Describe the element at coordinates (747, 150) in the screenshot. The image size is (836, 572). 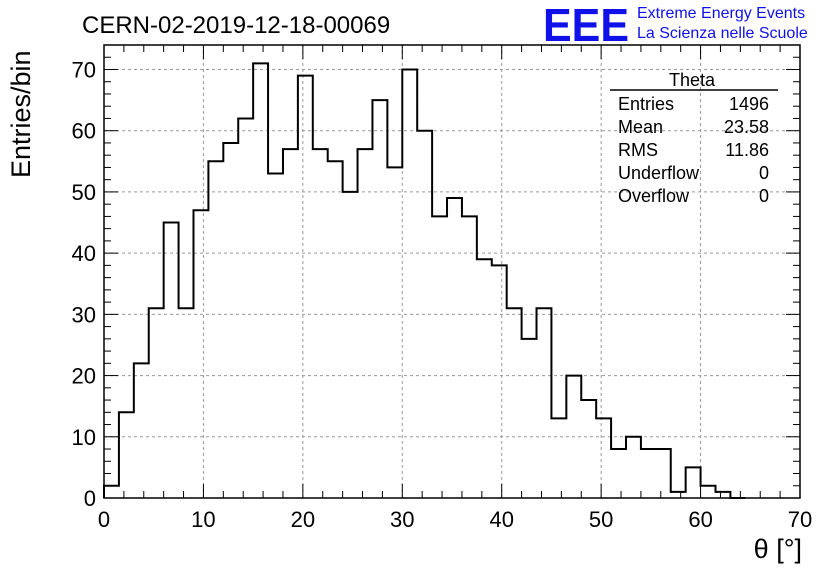
I see `stats-rms-value: 11.86` at that location.